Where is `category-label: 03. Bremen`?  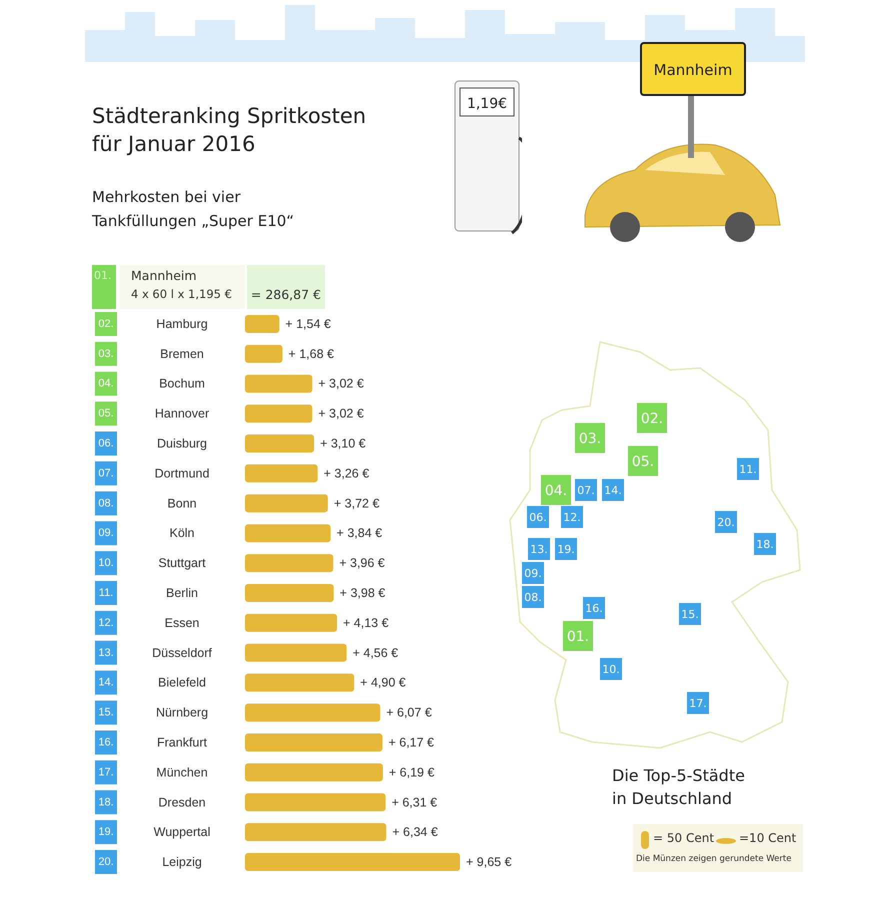 category-label: 03. Bremen is located at coordinates (151, 353).